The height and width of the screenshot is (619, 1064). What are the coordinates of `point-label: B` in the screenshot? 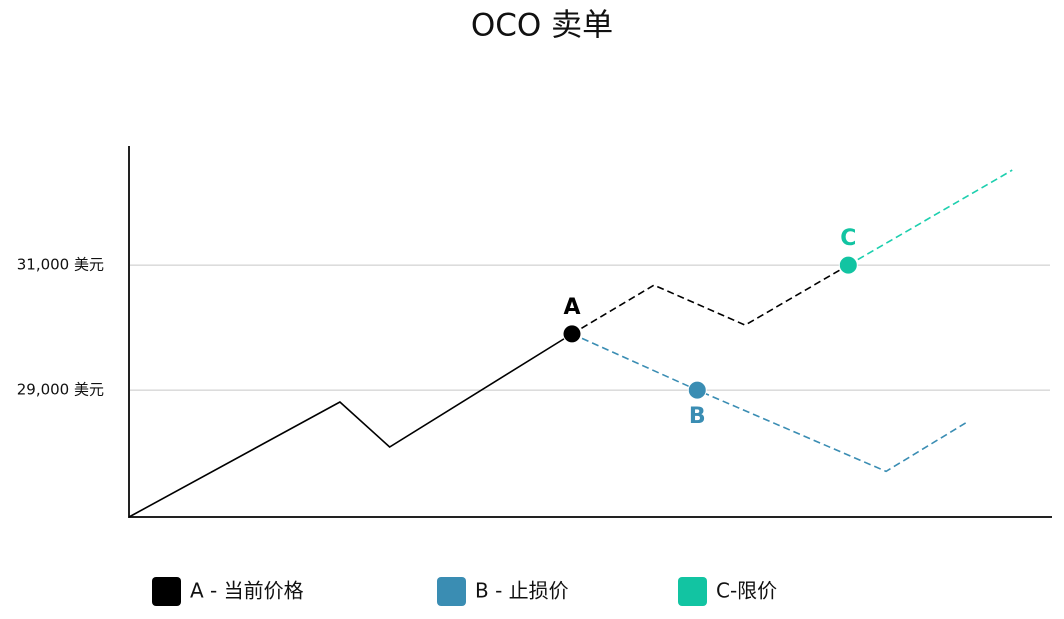 It's located at (697, 416).